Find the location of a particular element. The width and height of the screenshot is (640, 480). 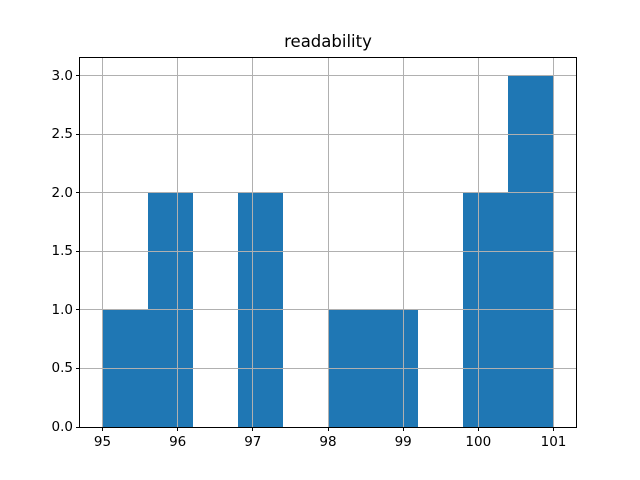

x-tick-label: 98 is located at coordinates (328, 442).